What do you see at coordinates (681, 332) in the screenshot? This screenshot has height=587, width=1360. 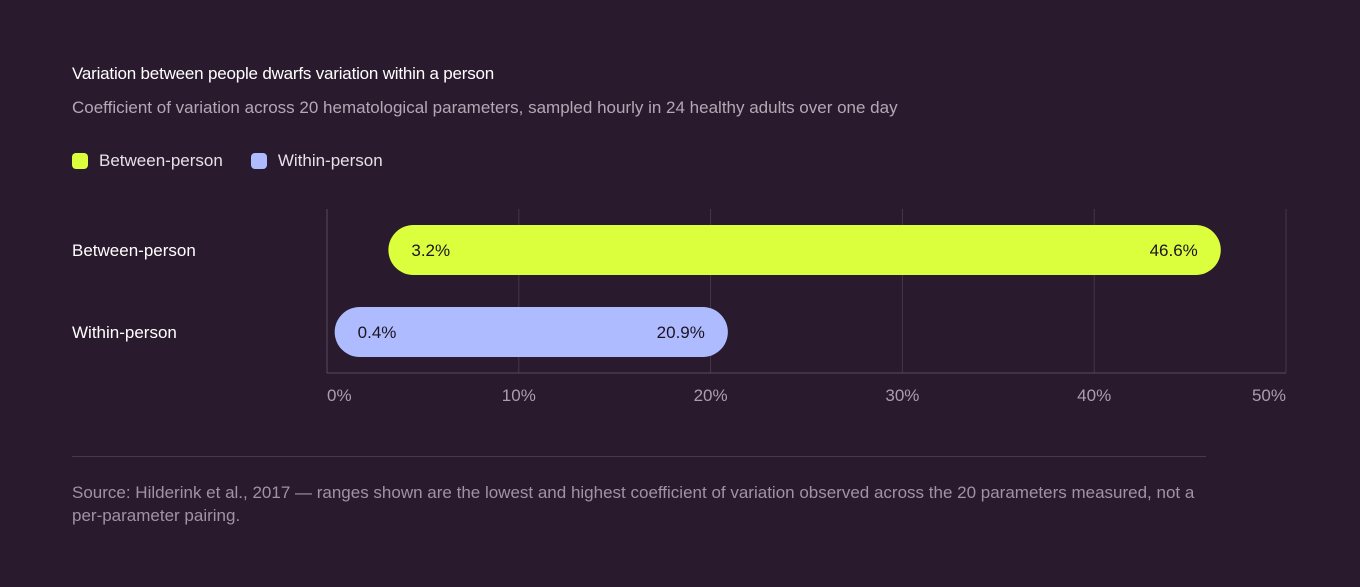 I see `bar-high-label: 20.9%` at bounding box center [681, 332].